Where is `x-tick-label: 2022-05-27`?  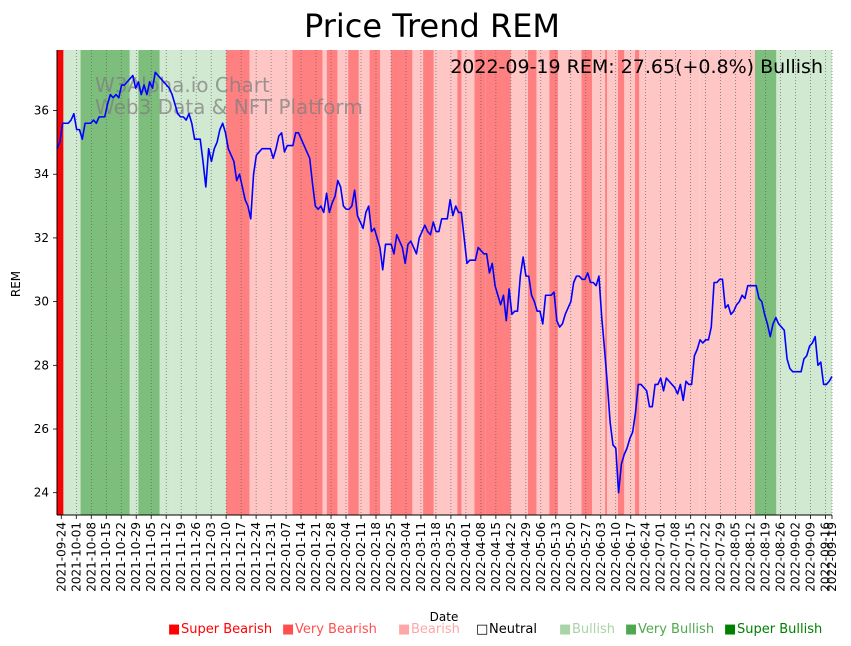 x-tick-label: 2022-05-27 is located at coordinates (586, 557).